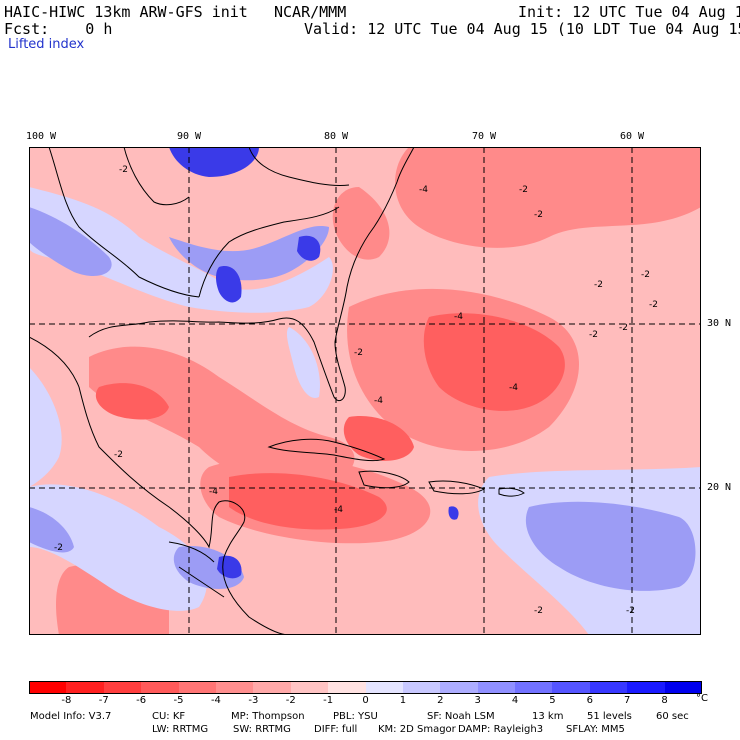 The height and width of the screenshot is (740, 740). I want to click on lon-label: 90 W, so click(189, 136).